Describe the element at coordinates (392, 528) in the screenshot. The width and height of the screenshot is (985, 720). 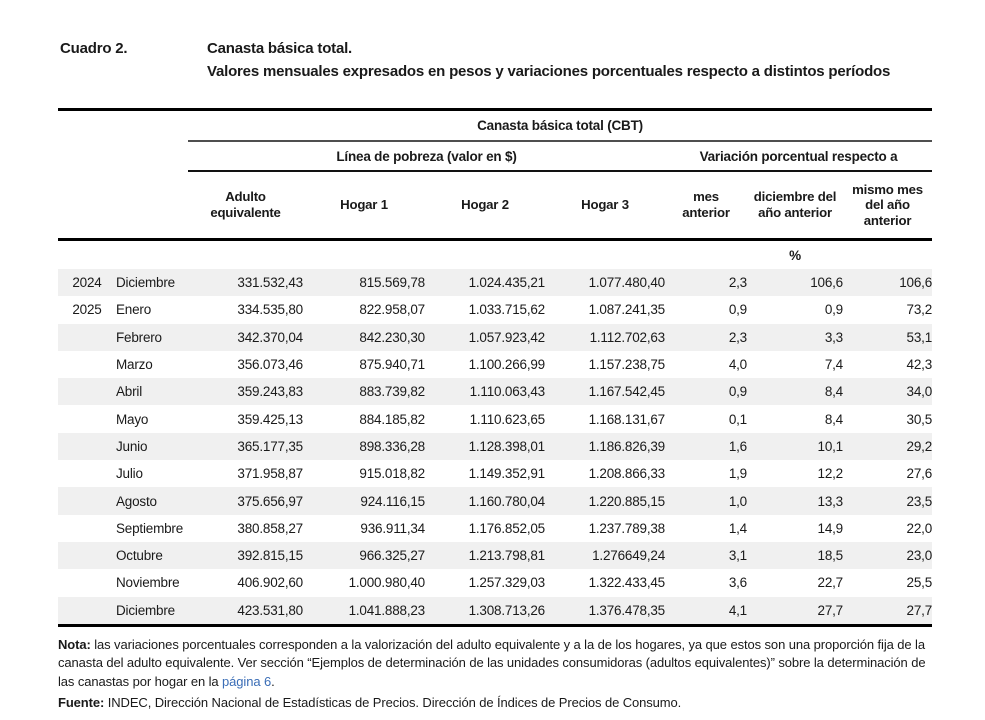
I see `value-cell: 936.911,34` at that location.